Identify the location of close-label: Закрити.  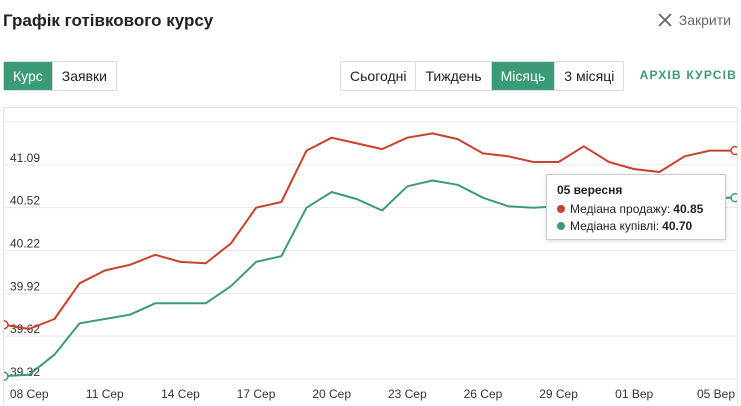
(704, 20).